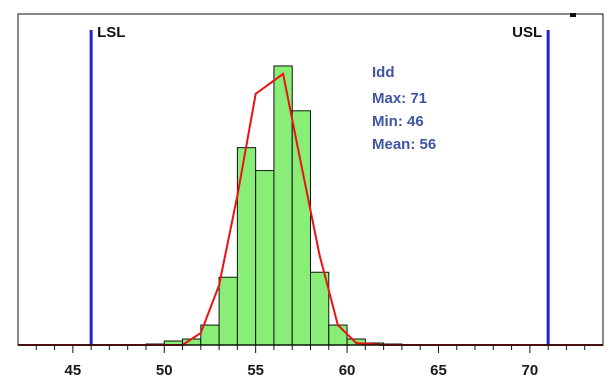  Describe the element at coordinates (255, 370) in the screenshot. I see `x-tick-label: 55` at that location.